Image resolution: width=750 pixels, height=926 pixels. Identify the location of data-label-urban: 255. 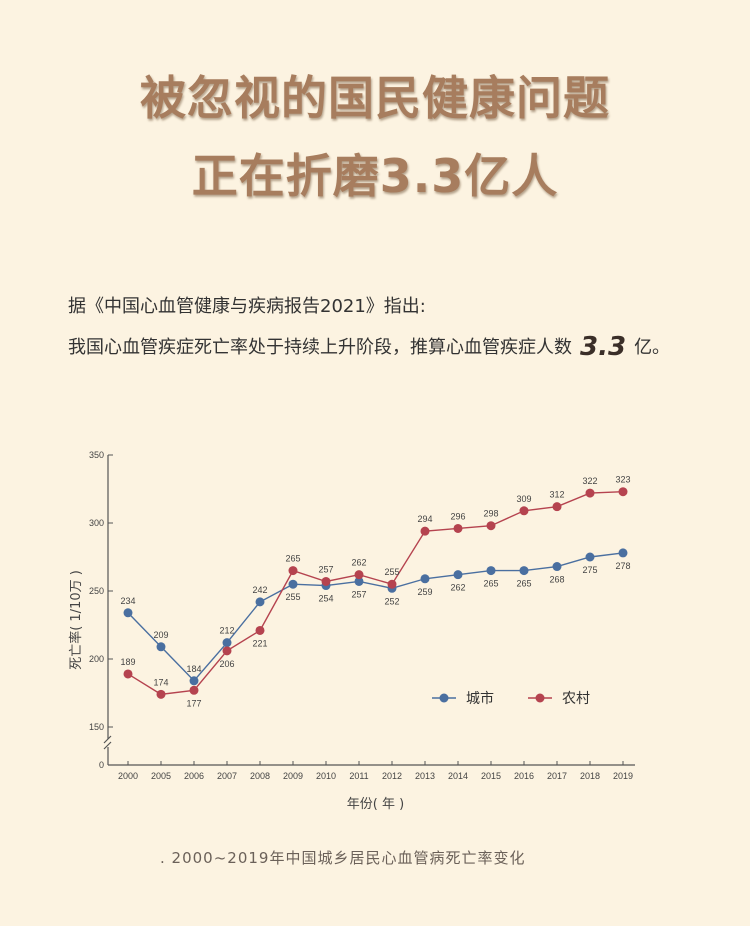
(292, 597).